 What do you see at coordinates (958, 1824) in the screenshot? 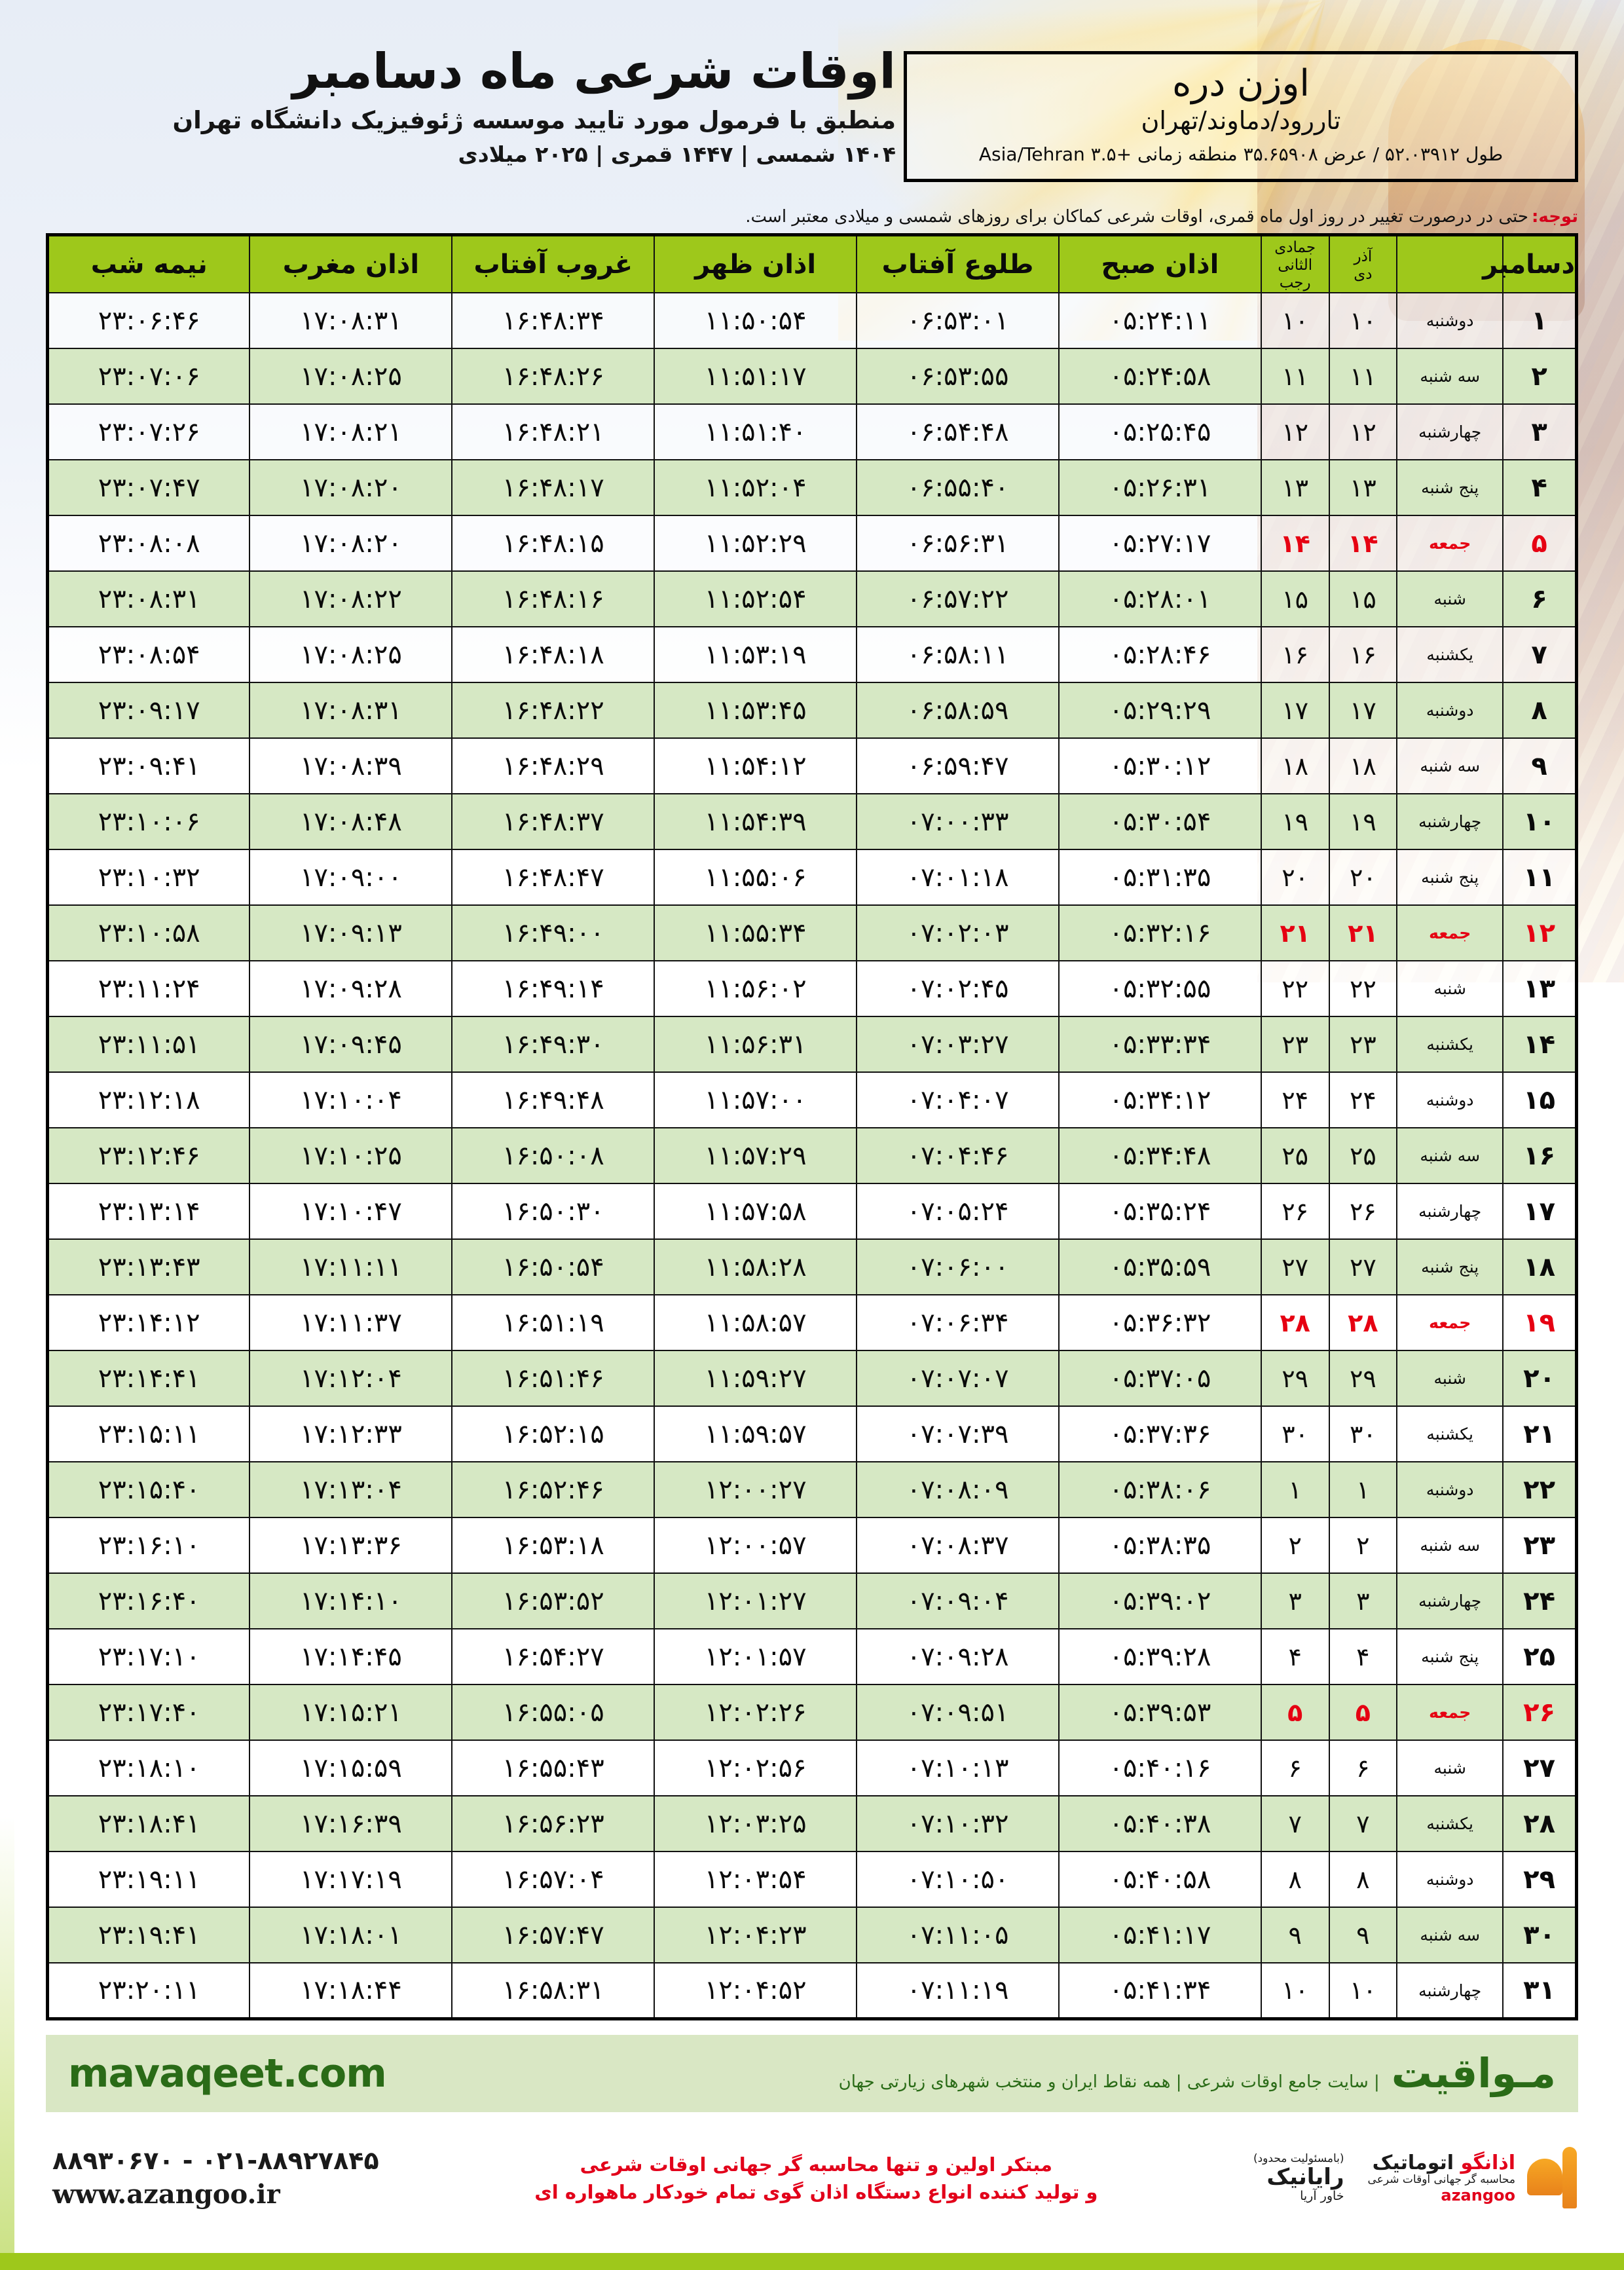
I see `cell-sunrise: ۰۷:۱۰:۳۲` at bounding box center [958, 1824].